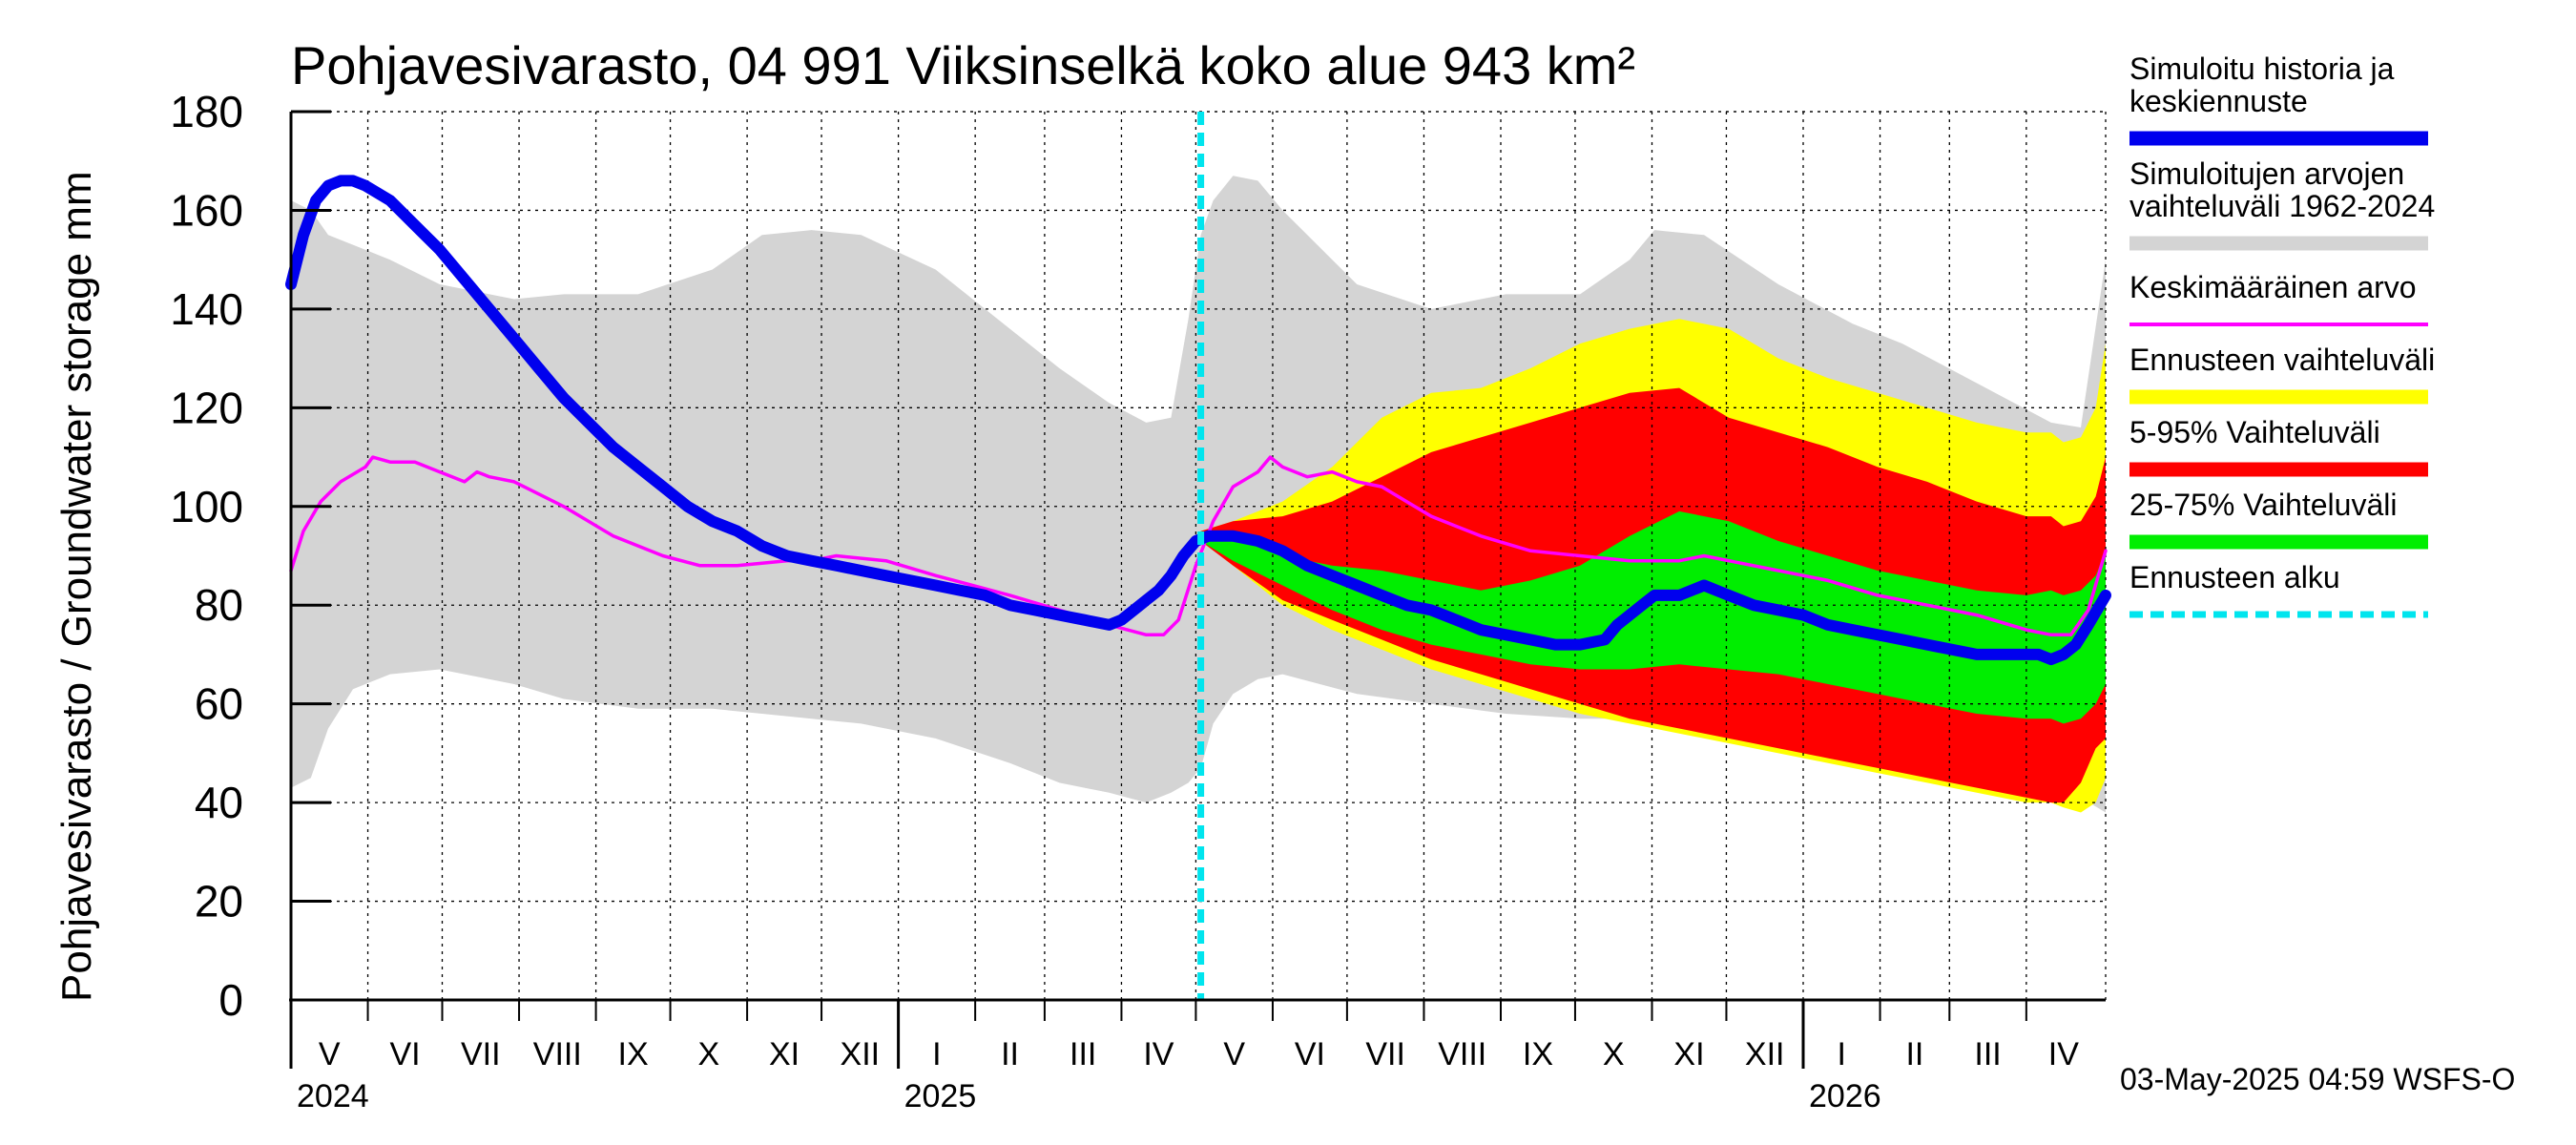 The image size is (2576, 1145). What do you see at coordinates (1765, 1054) in the screenshot?
I see `month-label-19: XII` at bounding box center [1765, 1054].